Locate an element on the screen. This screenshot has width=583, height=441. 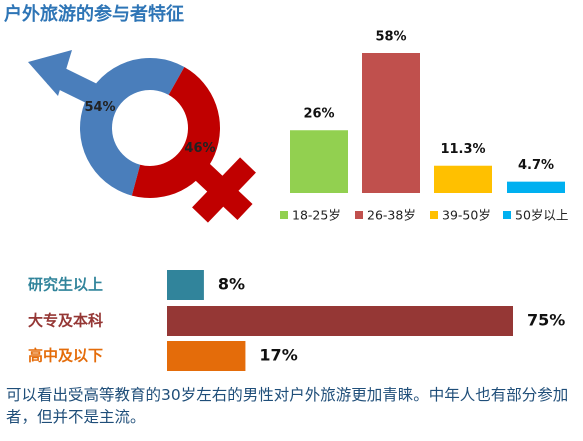
category-label: 高中及以下 is located at coordinates (65, 356).